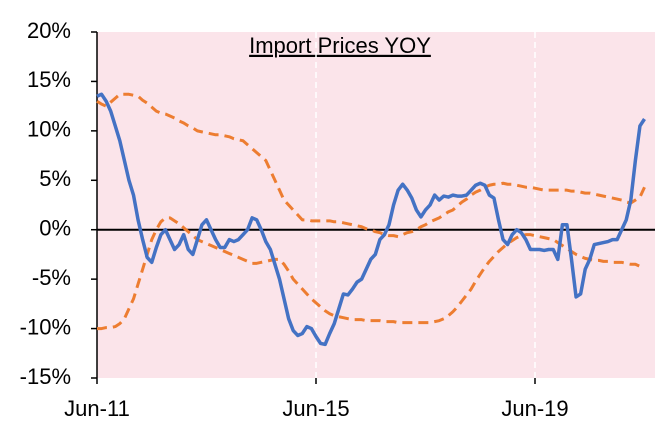 The image size is (670, 432). I want to click on x-tick-label: Jun-15, so click(315, 408).